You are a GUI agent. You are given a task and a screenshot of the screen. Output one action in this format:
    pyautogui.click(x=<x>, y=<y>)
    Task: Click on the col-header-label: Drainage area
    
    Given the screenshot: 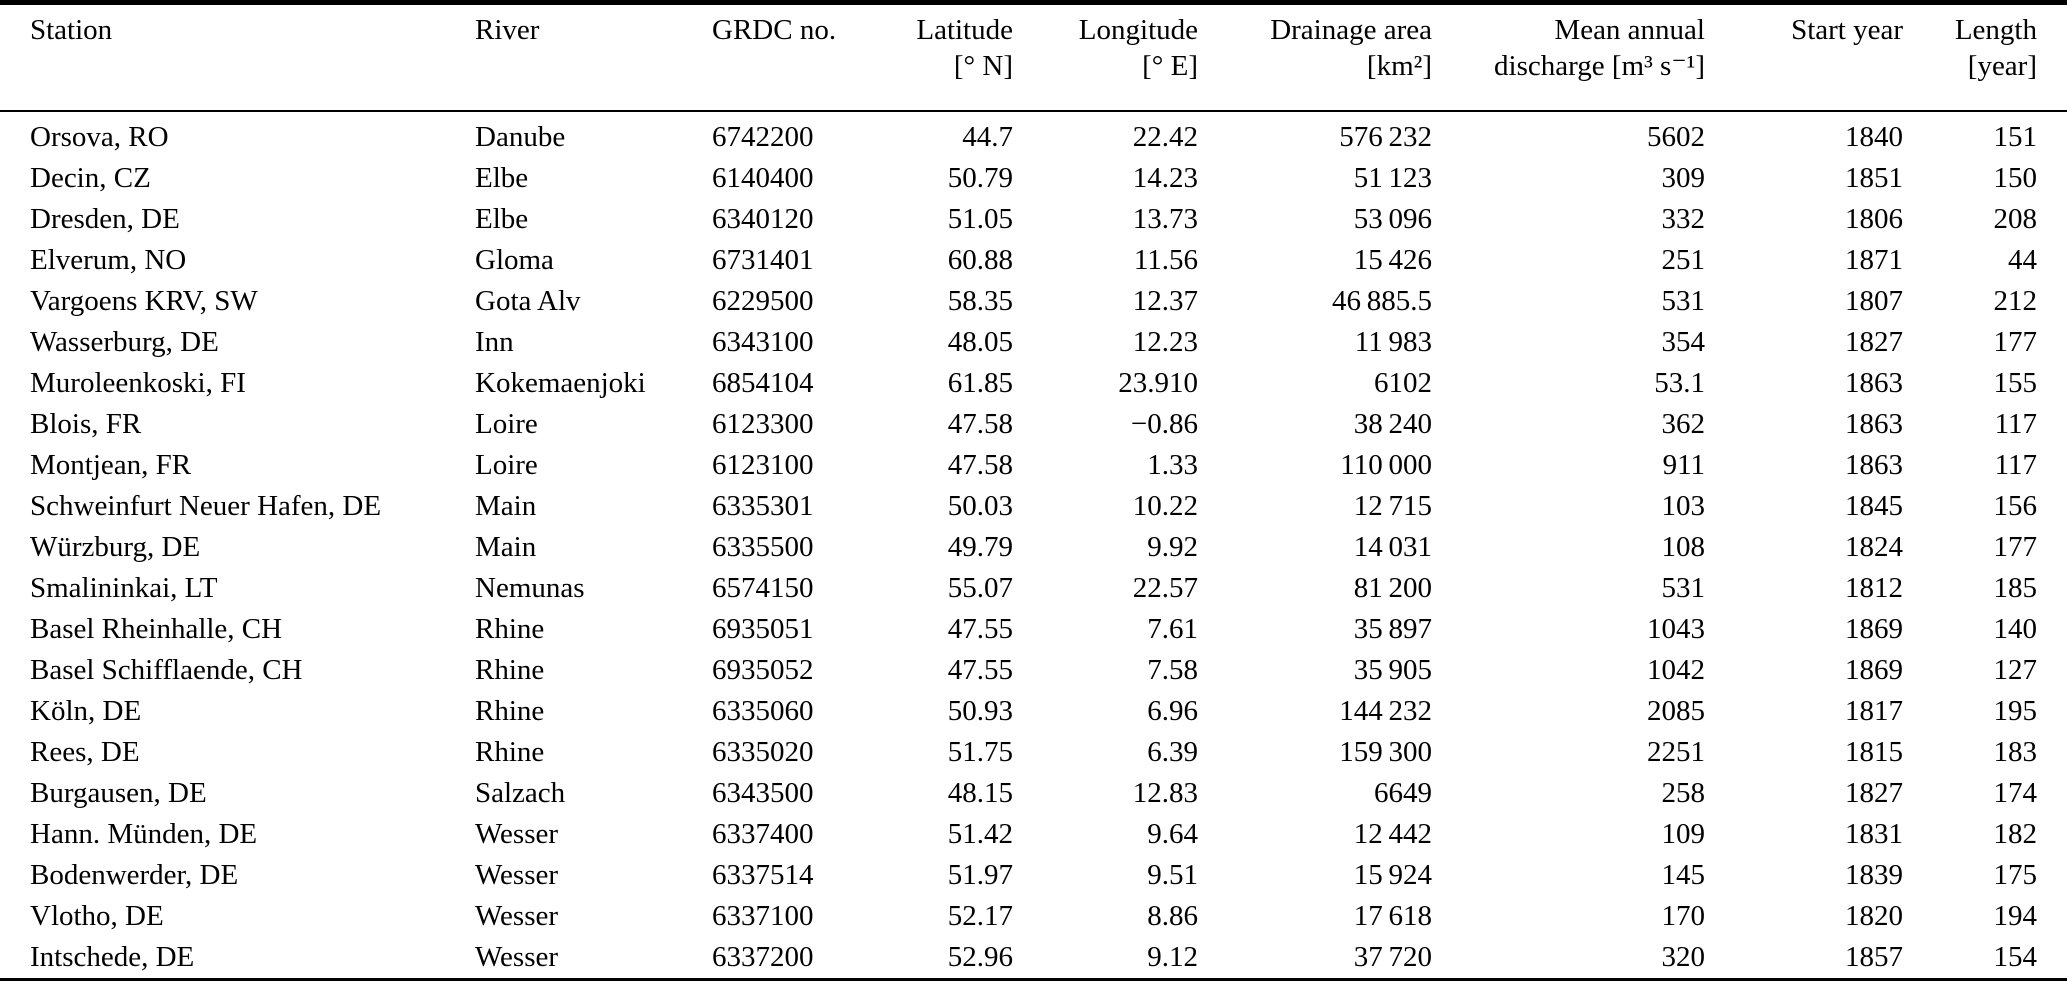 What is the action you would take?
    pyautogui.click(x=1351, y=30)
    